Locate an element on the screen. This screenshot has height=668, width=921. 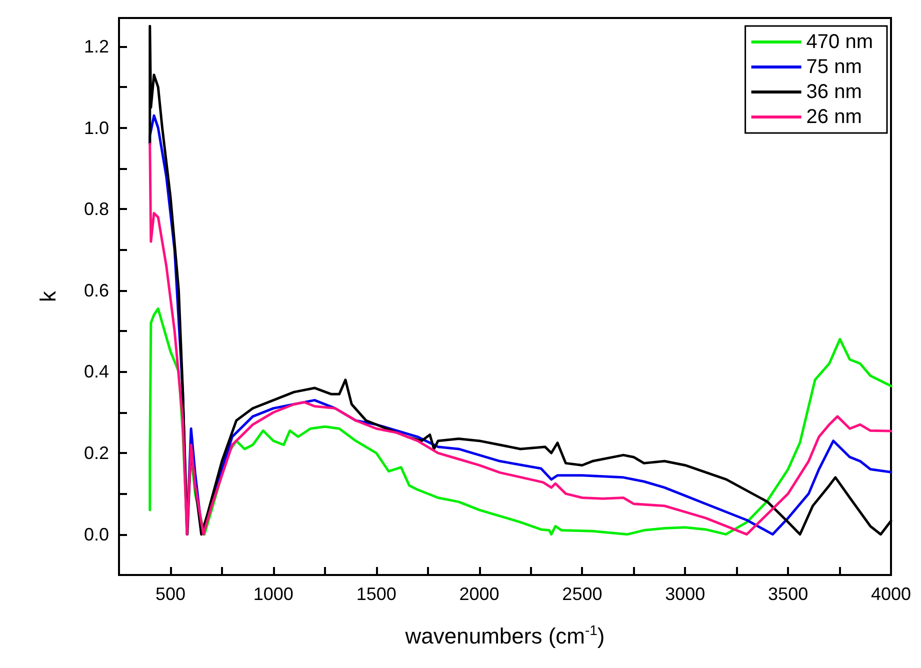
x-tick-label: 3000 is located at coordinates (685, 594).